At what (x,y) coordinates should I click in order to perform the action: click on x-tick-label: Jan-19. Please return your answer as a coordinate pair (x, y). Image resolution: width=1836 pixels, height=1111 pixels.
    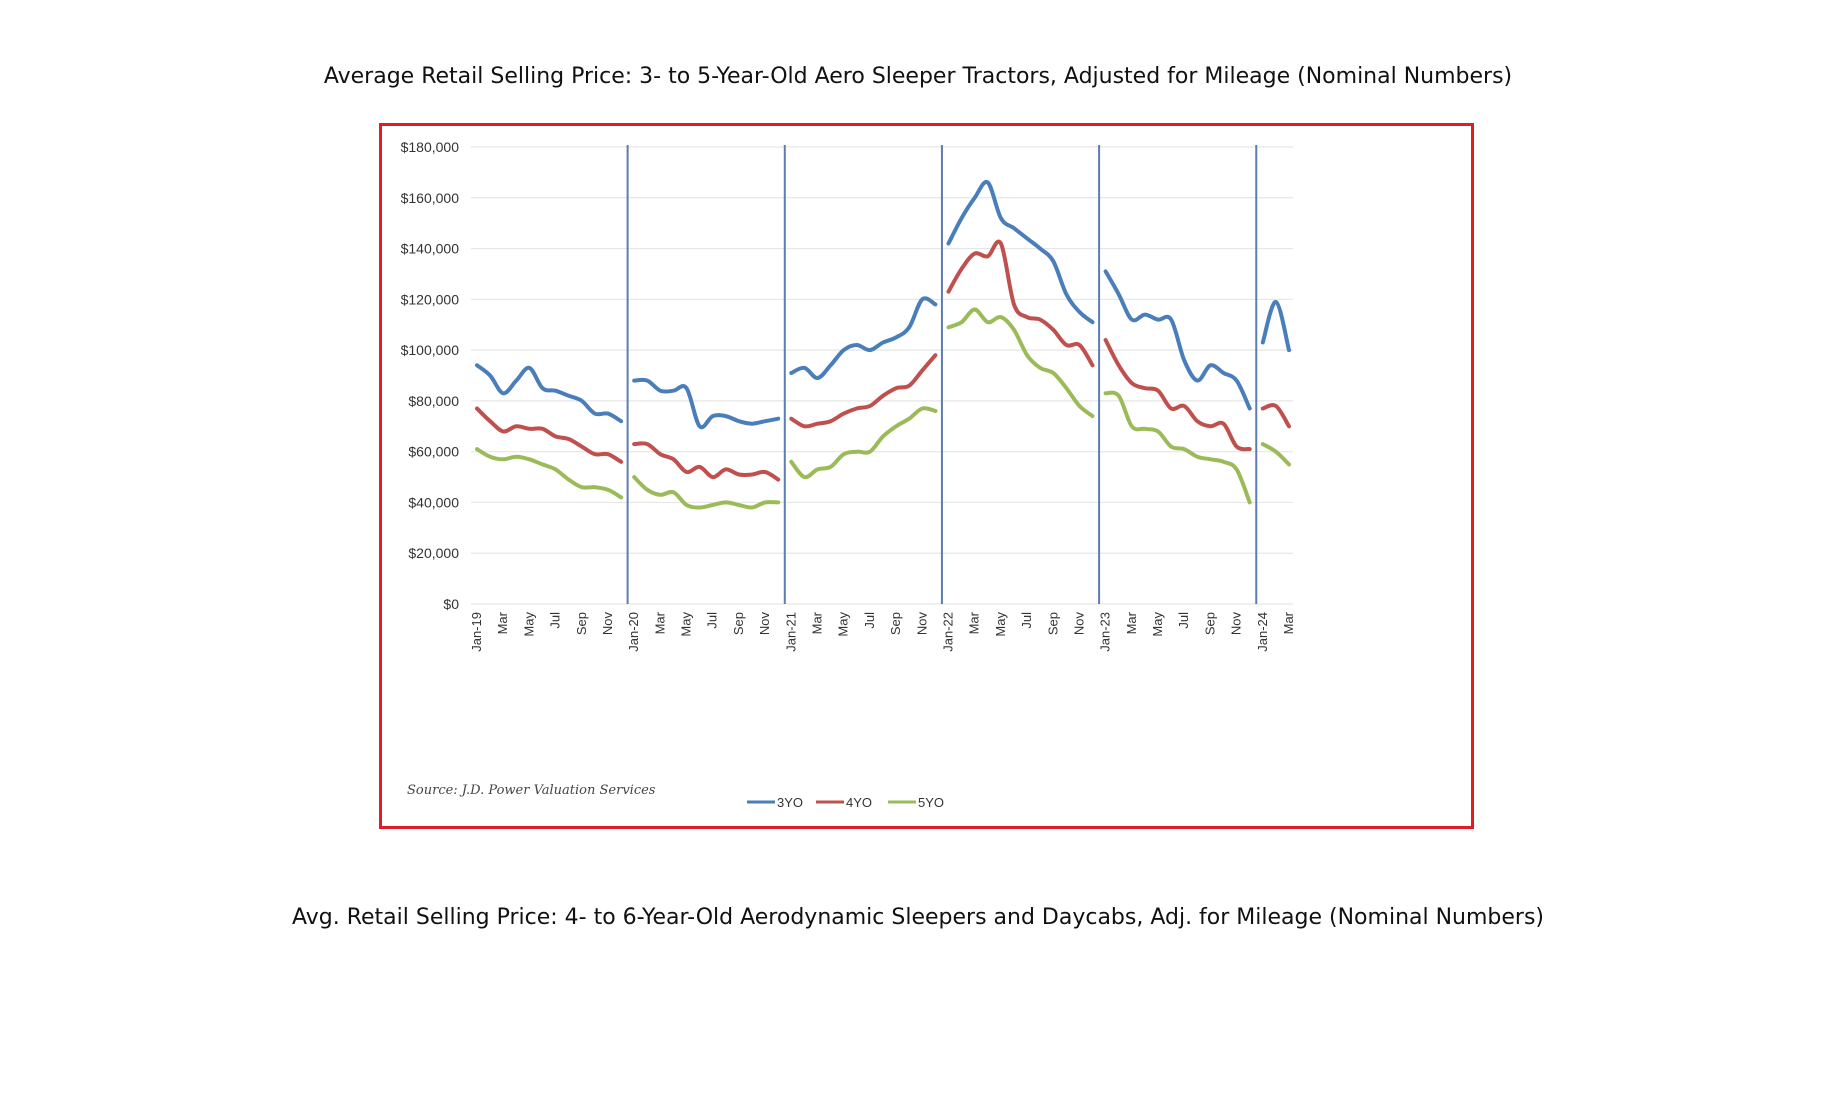
    Looking at the image, I should click on (476, 632).